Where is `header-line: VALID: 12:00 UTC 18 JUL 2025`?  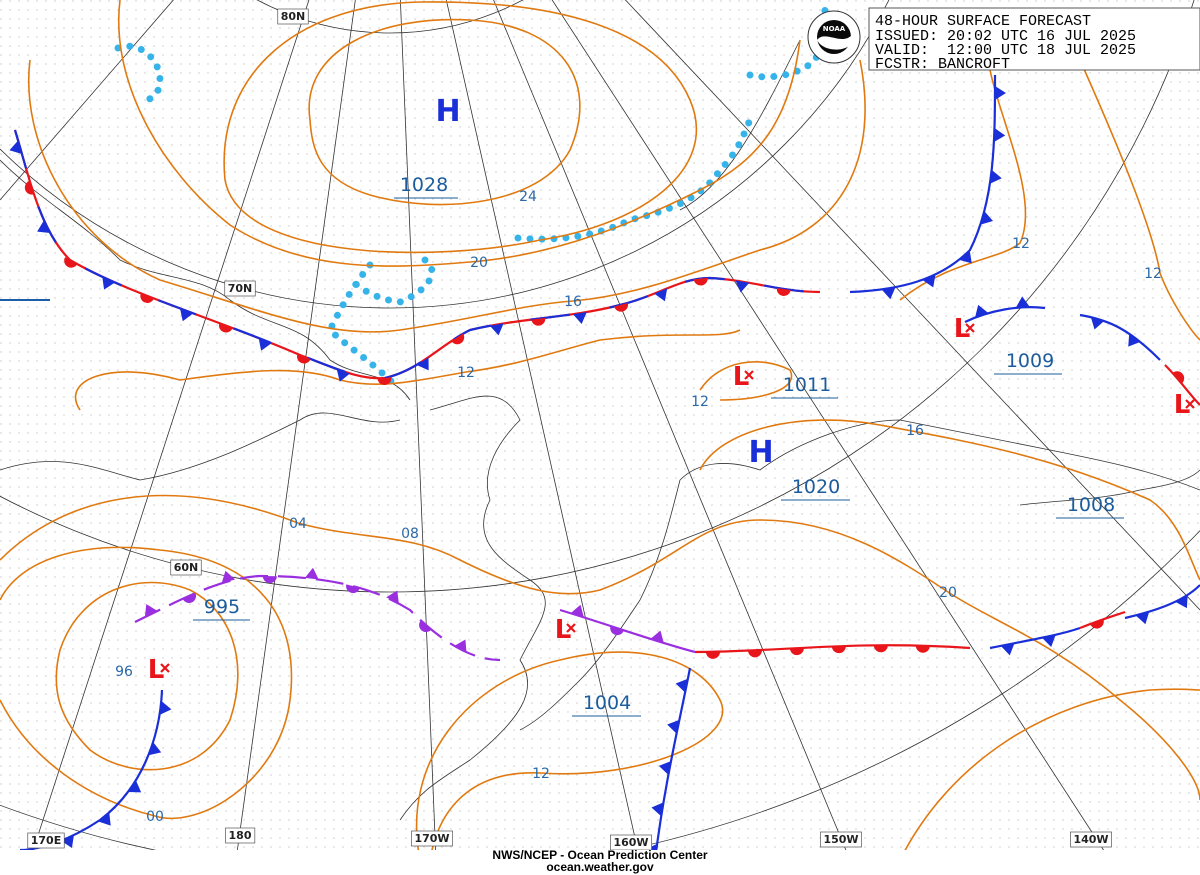 header-line: VALID: 12:00 UTC 18 JUL 2025 is located at coordinates (1005, 50).